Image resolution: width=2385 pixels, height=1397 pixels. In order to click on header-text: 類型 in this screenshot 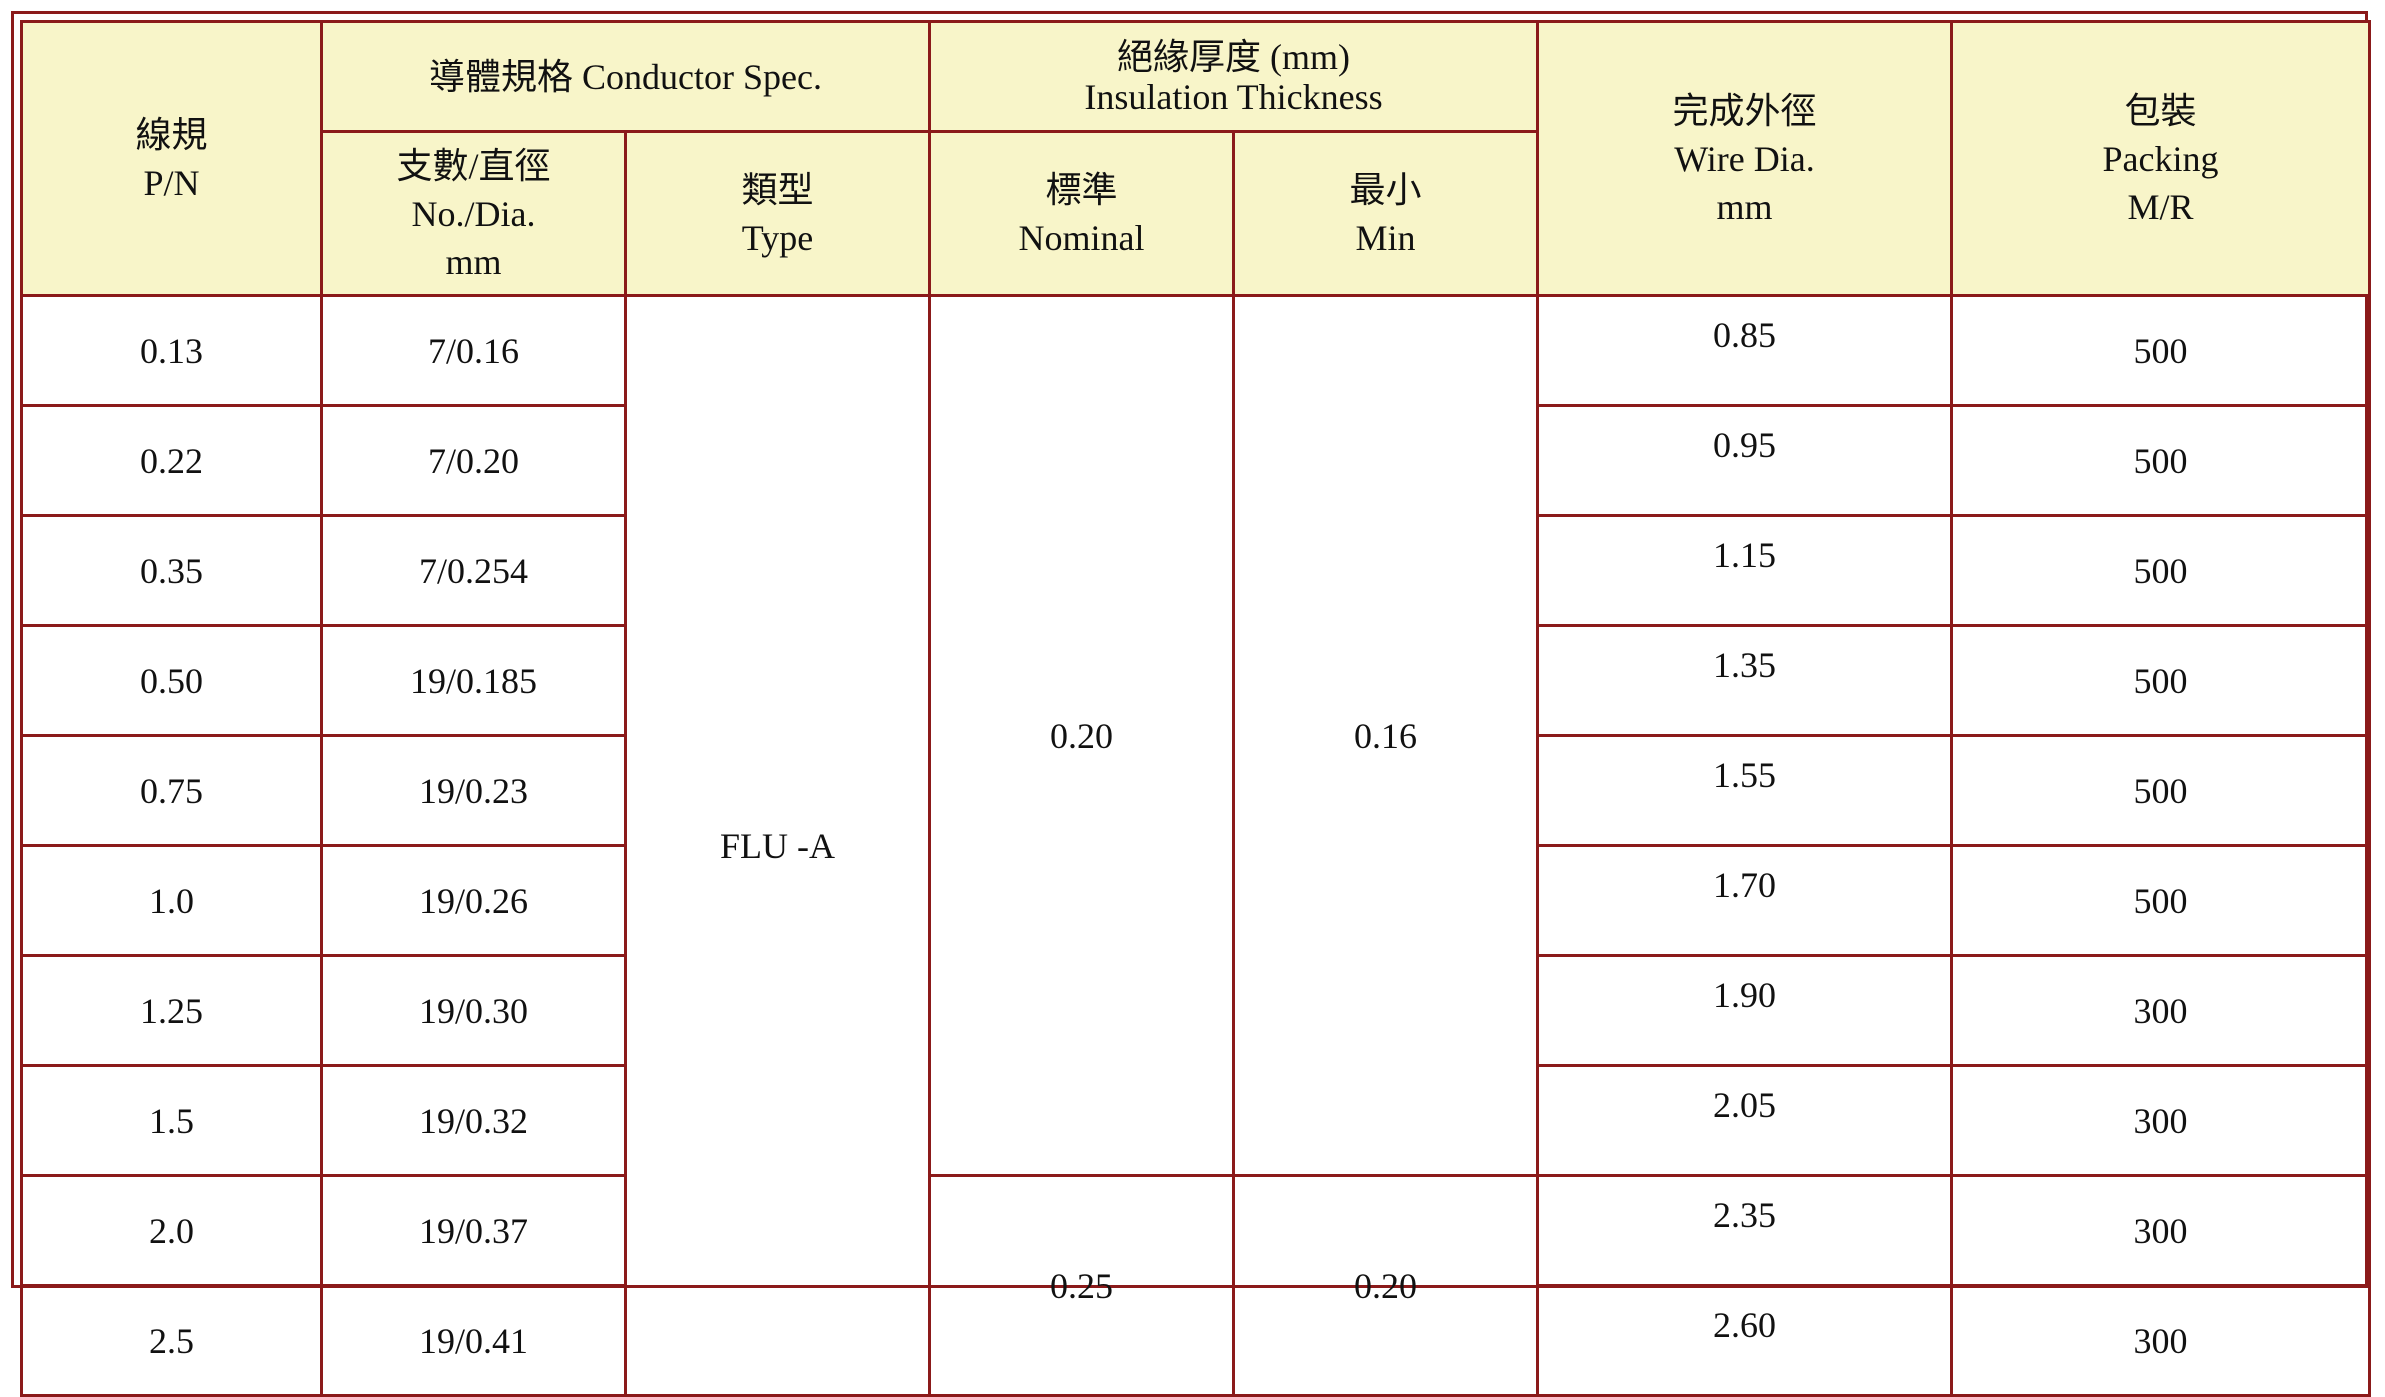, I will do `click(777, 189)`.